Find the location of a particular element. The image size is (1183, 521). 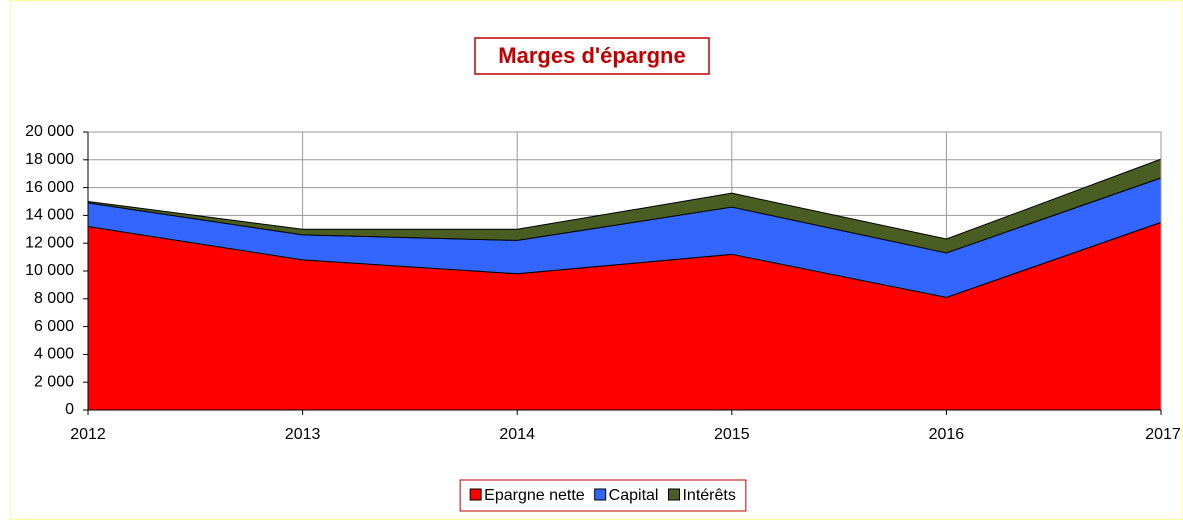

y-tick-label: 2 000 is located at coordinates (54, 381).